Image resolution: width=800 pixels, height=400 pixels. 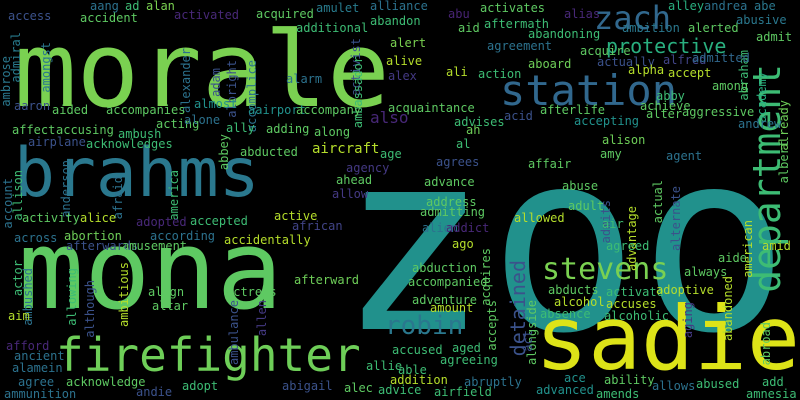 I want to click on word-among: among, so click(x=730, y=86).